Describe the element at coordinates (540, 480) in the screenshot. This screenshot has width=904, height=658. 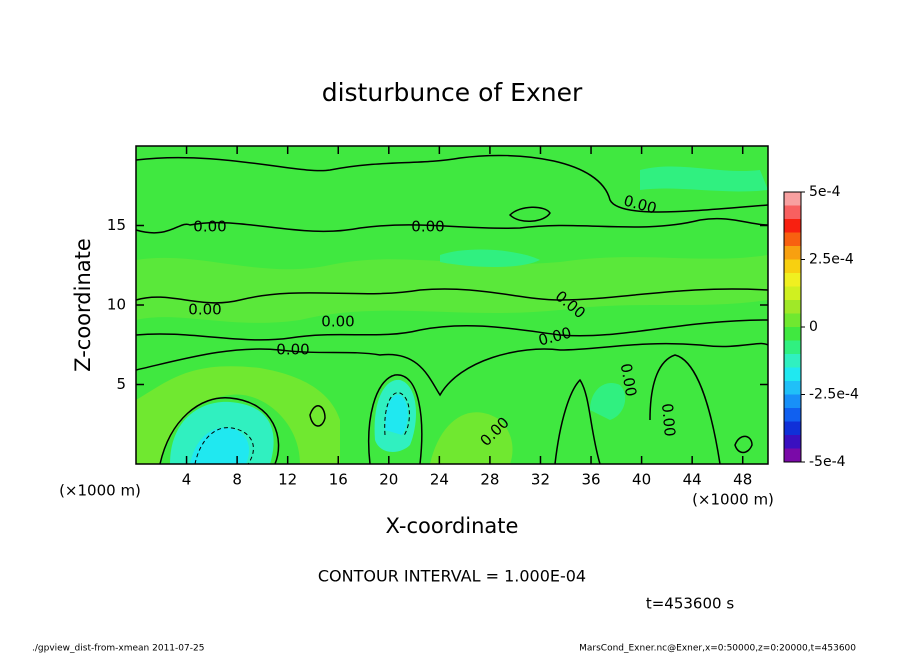
I see `x-tick-label: 32` at that location.